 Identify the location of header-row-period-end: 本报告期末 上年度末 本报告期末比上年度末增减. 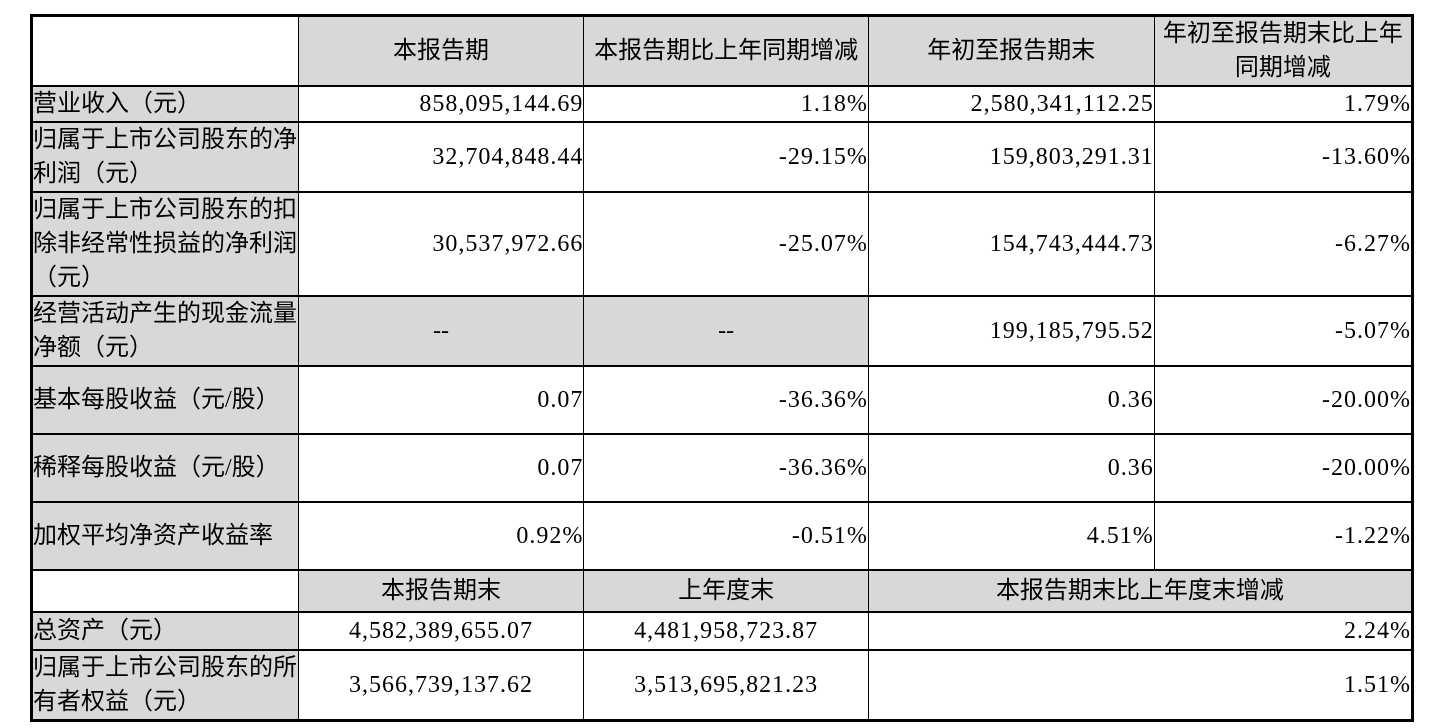
(722, 591).